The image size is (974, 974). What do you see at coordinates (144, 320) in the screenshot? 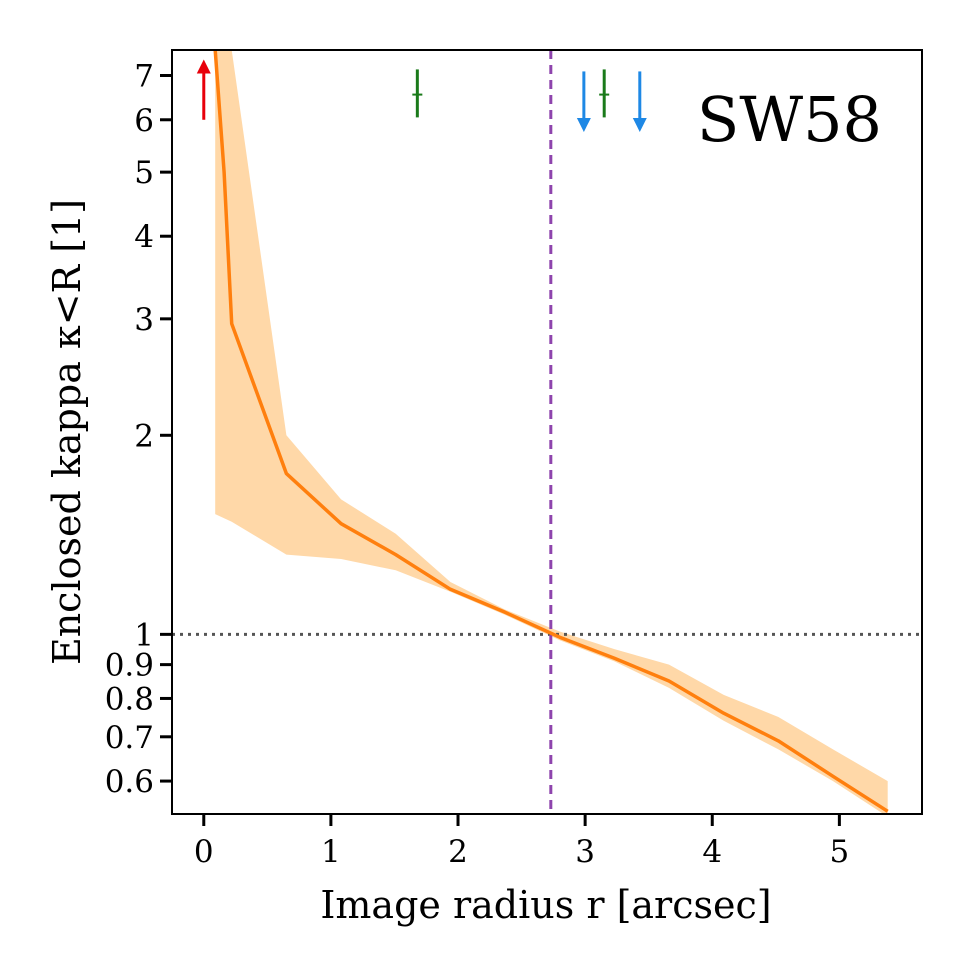
I see `y-tick-label: 3` at bounding box center [144, 320].